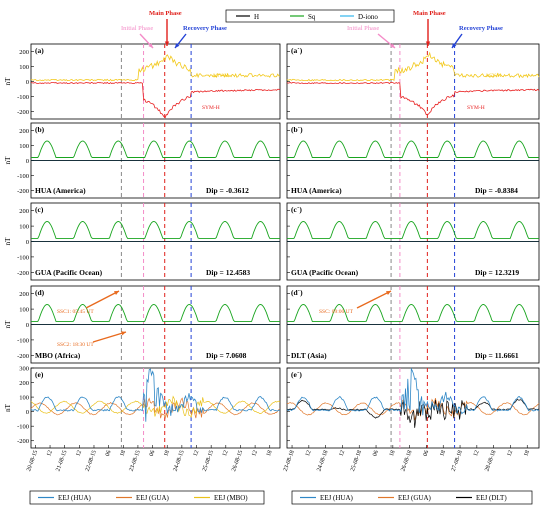  I want to click on x-tick-label: 28-08-18, so click(490, 461).